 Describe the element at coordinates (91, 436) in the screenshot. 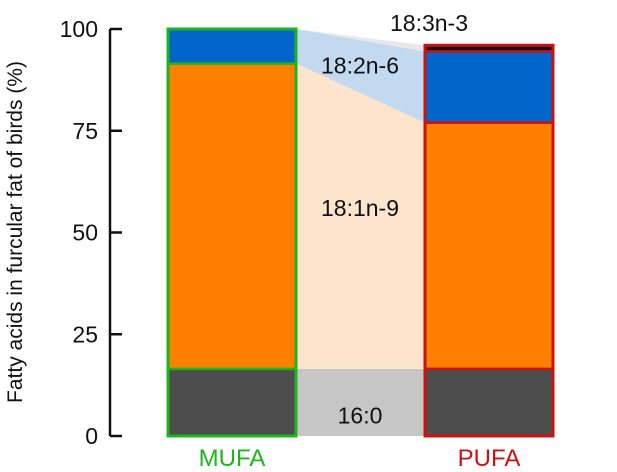

I see `y-tick-label: 0` at that location.